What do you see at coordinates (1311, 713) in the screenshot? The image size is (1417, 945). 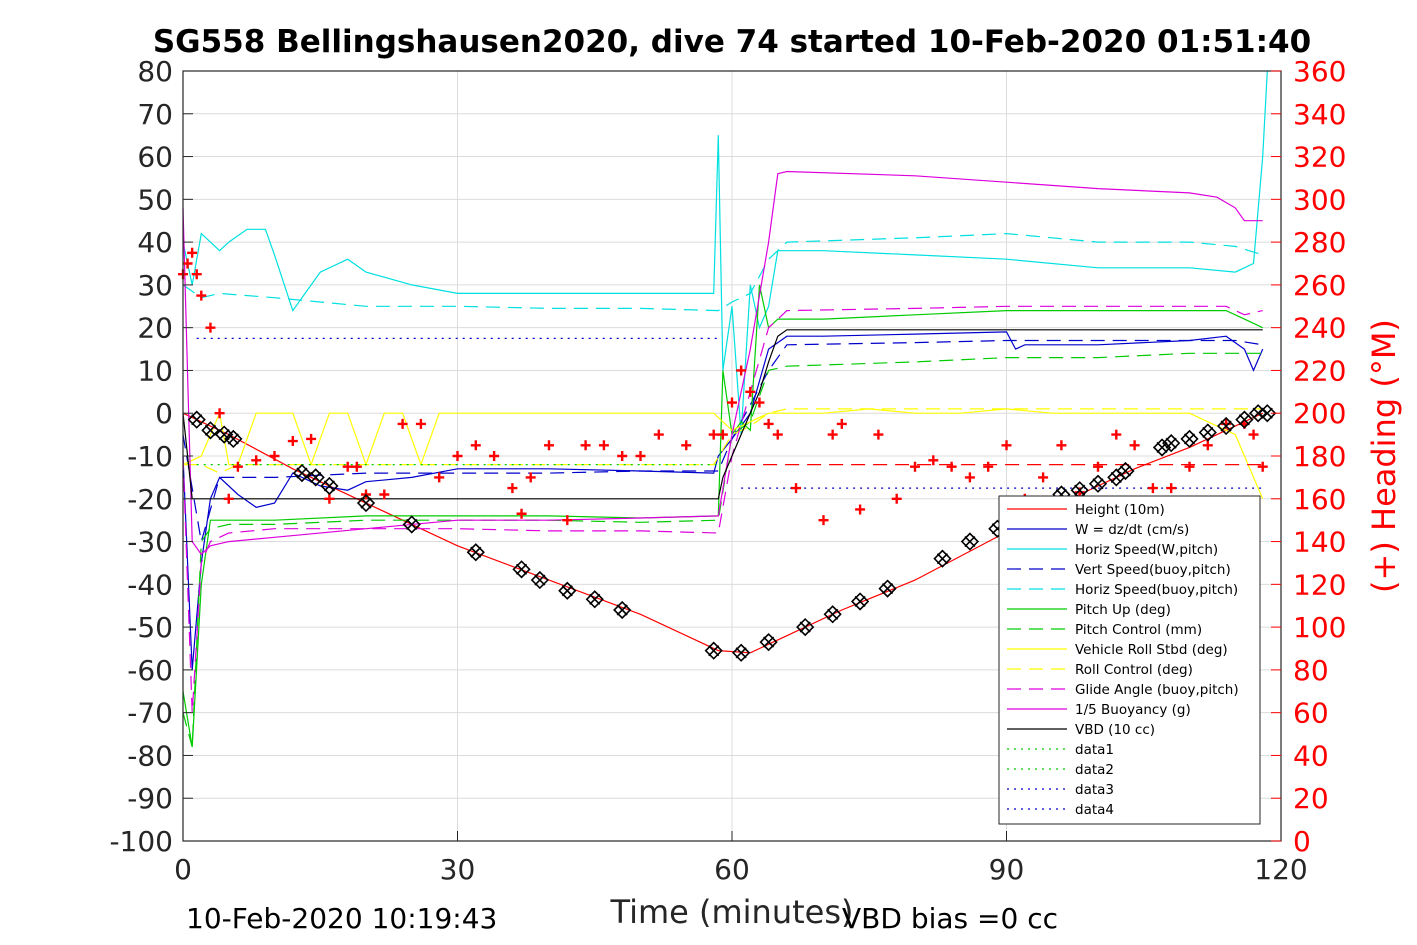 I see `y2-tick-label: 60` at bounding box center [1311, 713].